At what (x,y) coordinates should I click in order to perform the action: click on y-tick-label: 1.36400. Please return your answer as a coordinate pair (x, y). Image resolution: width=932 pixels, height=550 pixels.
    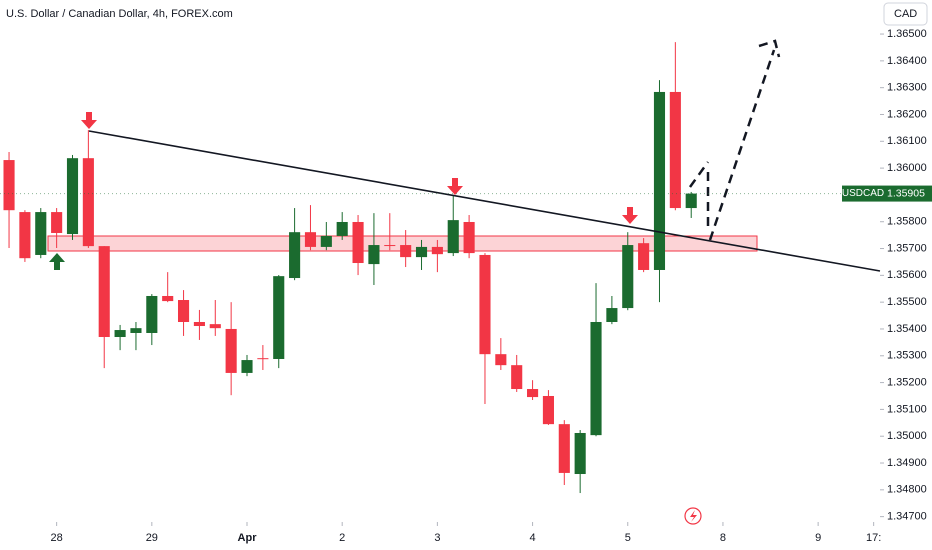
    Looking at the image, I should click on (907, 61).